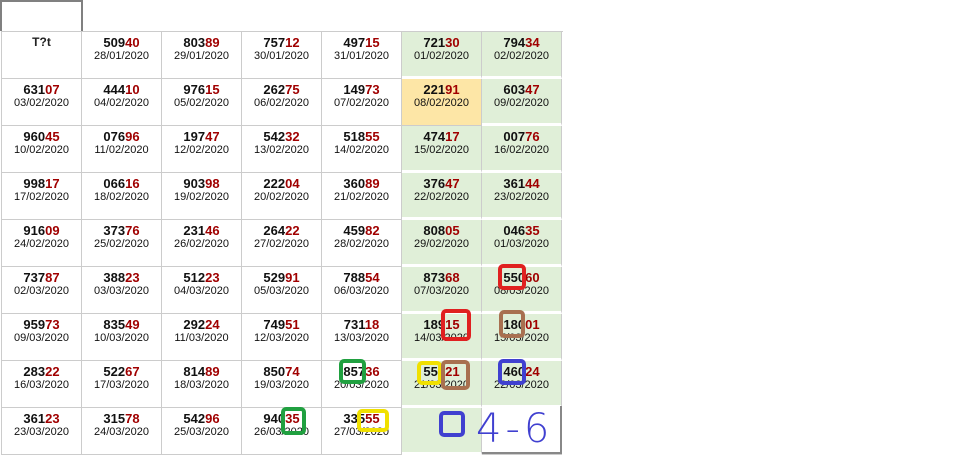  What do you see at coordinates (361, 56) in the screenshot?
I see `result-date: 31/01/2020` at bounding box center [361, 56].